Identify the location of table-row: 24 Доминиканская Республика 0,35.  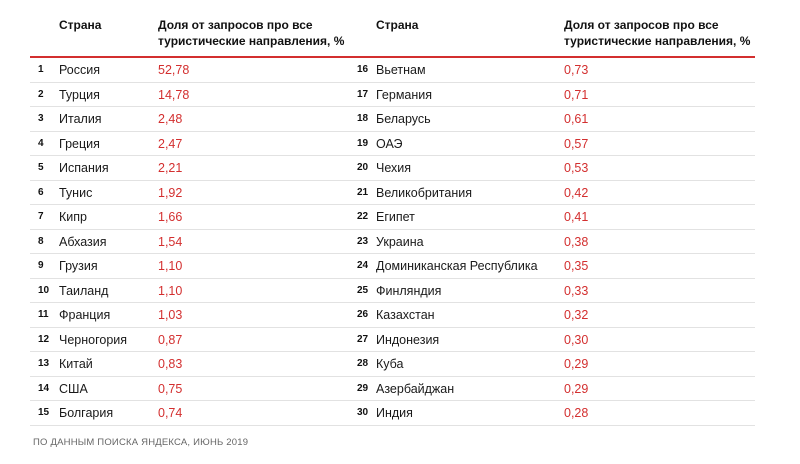
(551, 266).